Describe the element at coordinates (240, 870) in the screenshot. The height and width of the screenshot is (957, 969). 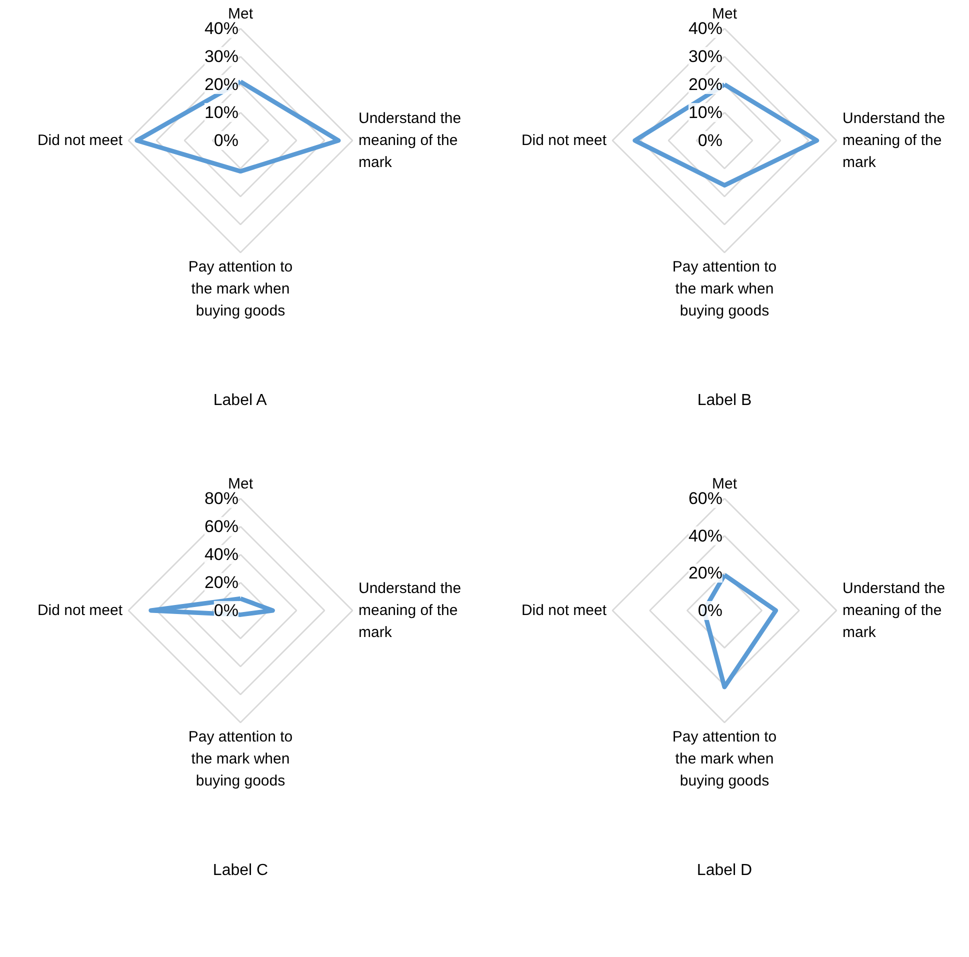
I see `text: Label C` at that location.